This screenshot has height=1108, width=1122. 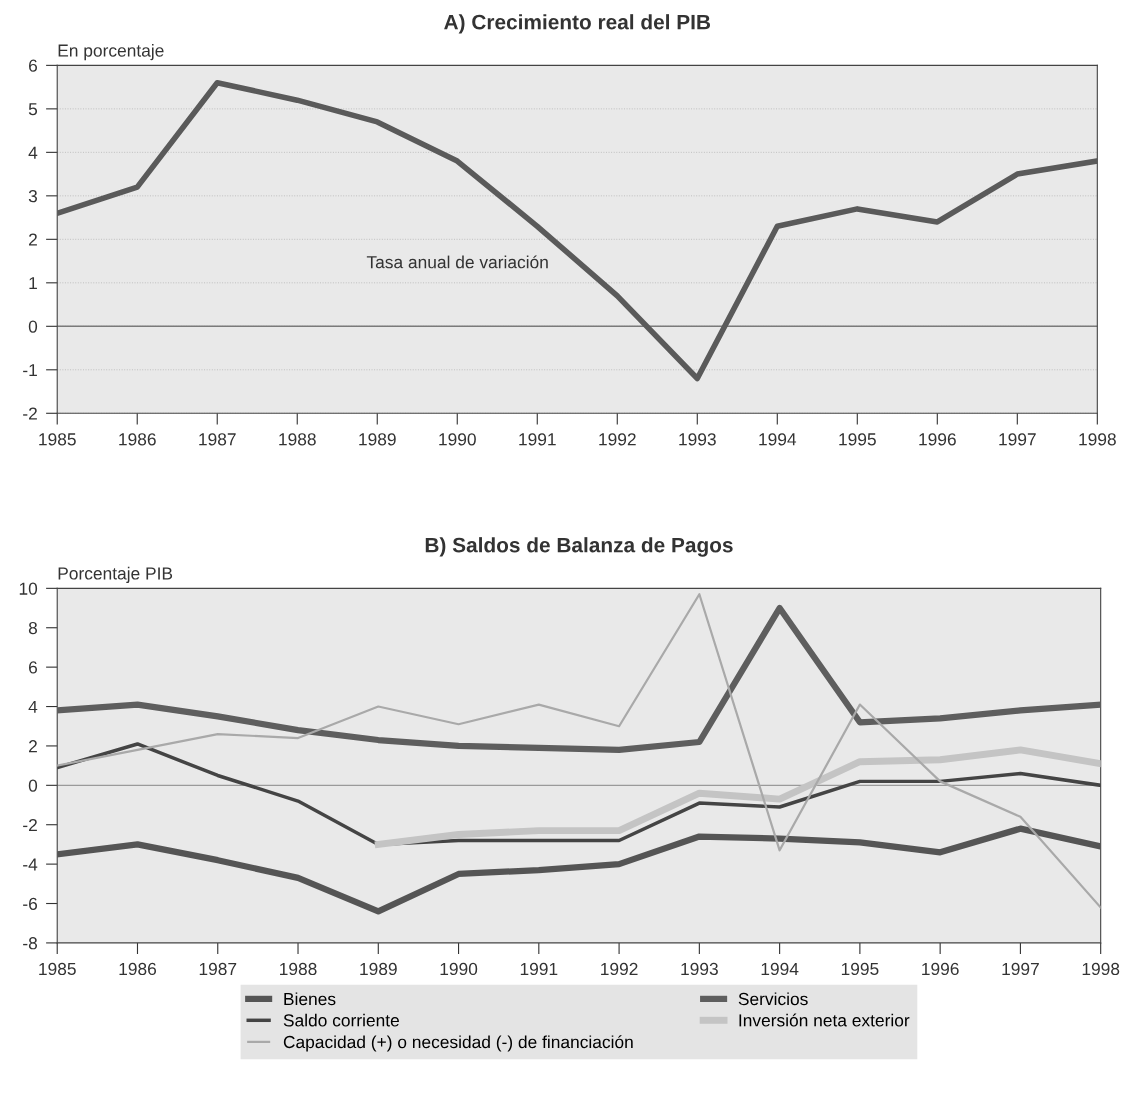 I want to click on y-tick-label: 1, so click(x=33, y=283).